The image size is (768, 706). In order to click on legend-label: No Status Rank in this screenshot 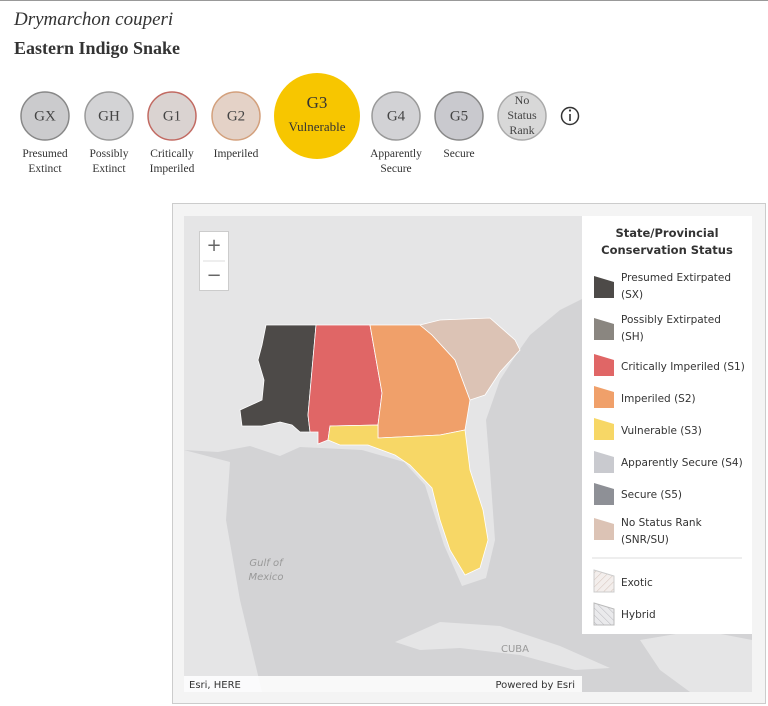, I will do `click(662, 523)`.